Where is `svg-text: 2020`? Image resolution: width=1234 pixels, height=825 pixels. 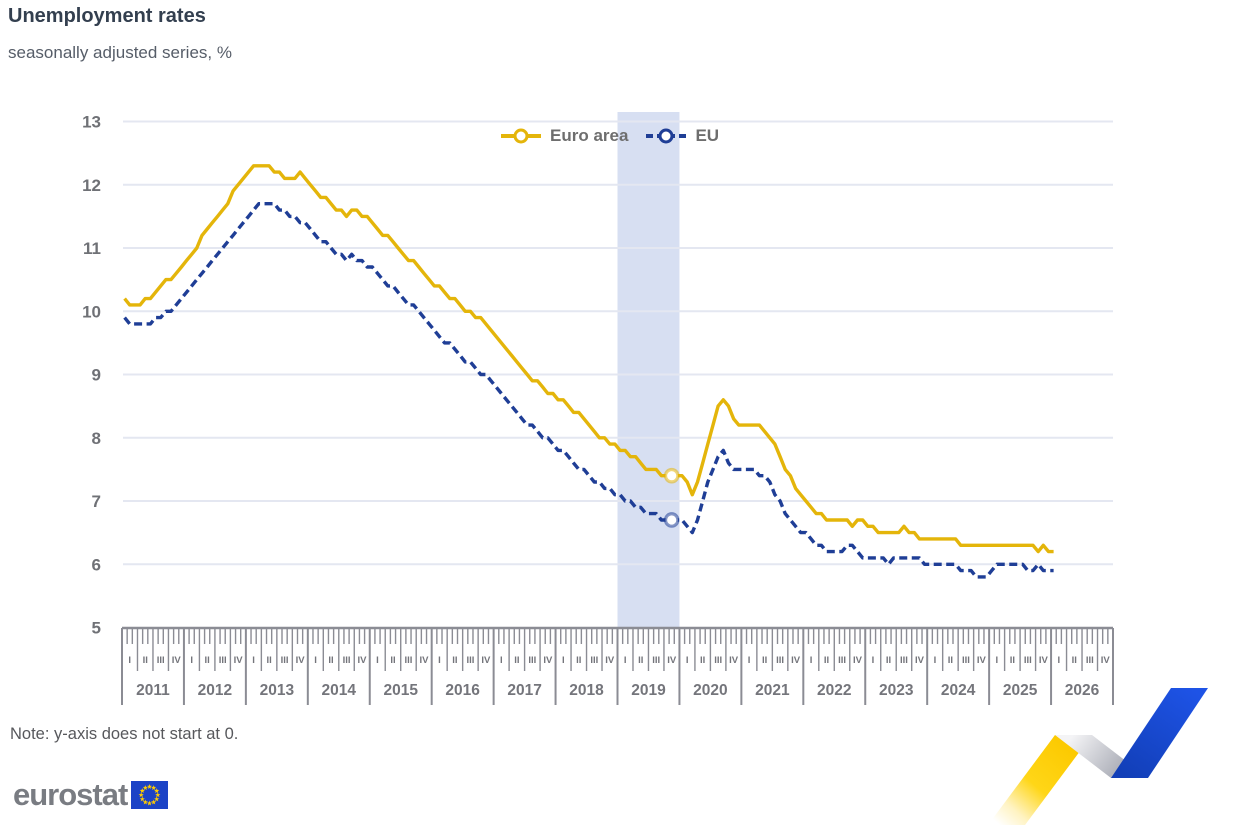 svg-text: 2020 is located at coordinates (710, 690).